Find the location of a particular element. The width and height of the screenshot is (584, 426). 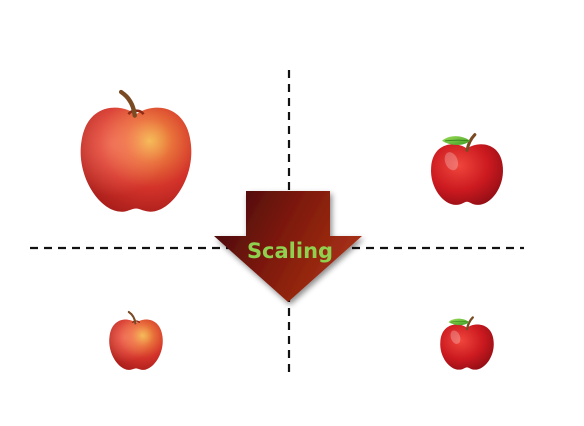

down-arrow-icon is located at coordinates (288, 246).